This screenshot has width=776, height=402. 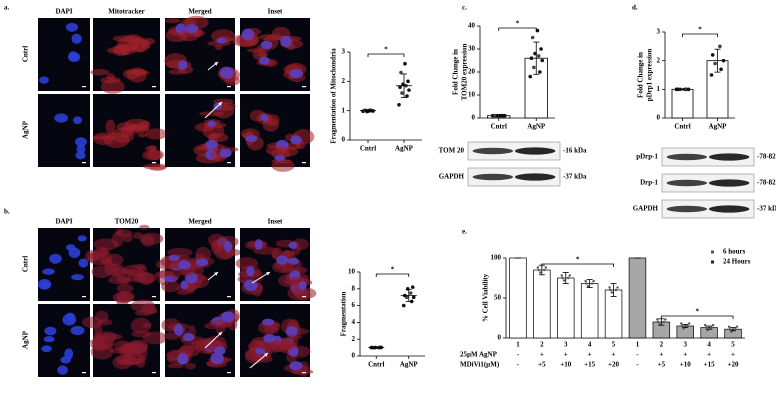 I want to click on y-tick-label: 50, so click(x=498, y=298).